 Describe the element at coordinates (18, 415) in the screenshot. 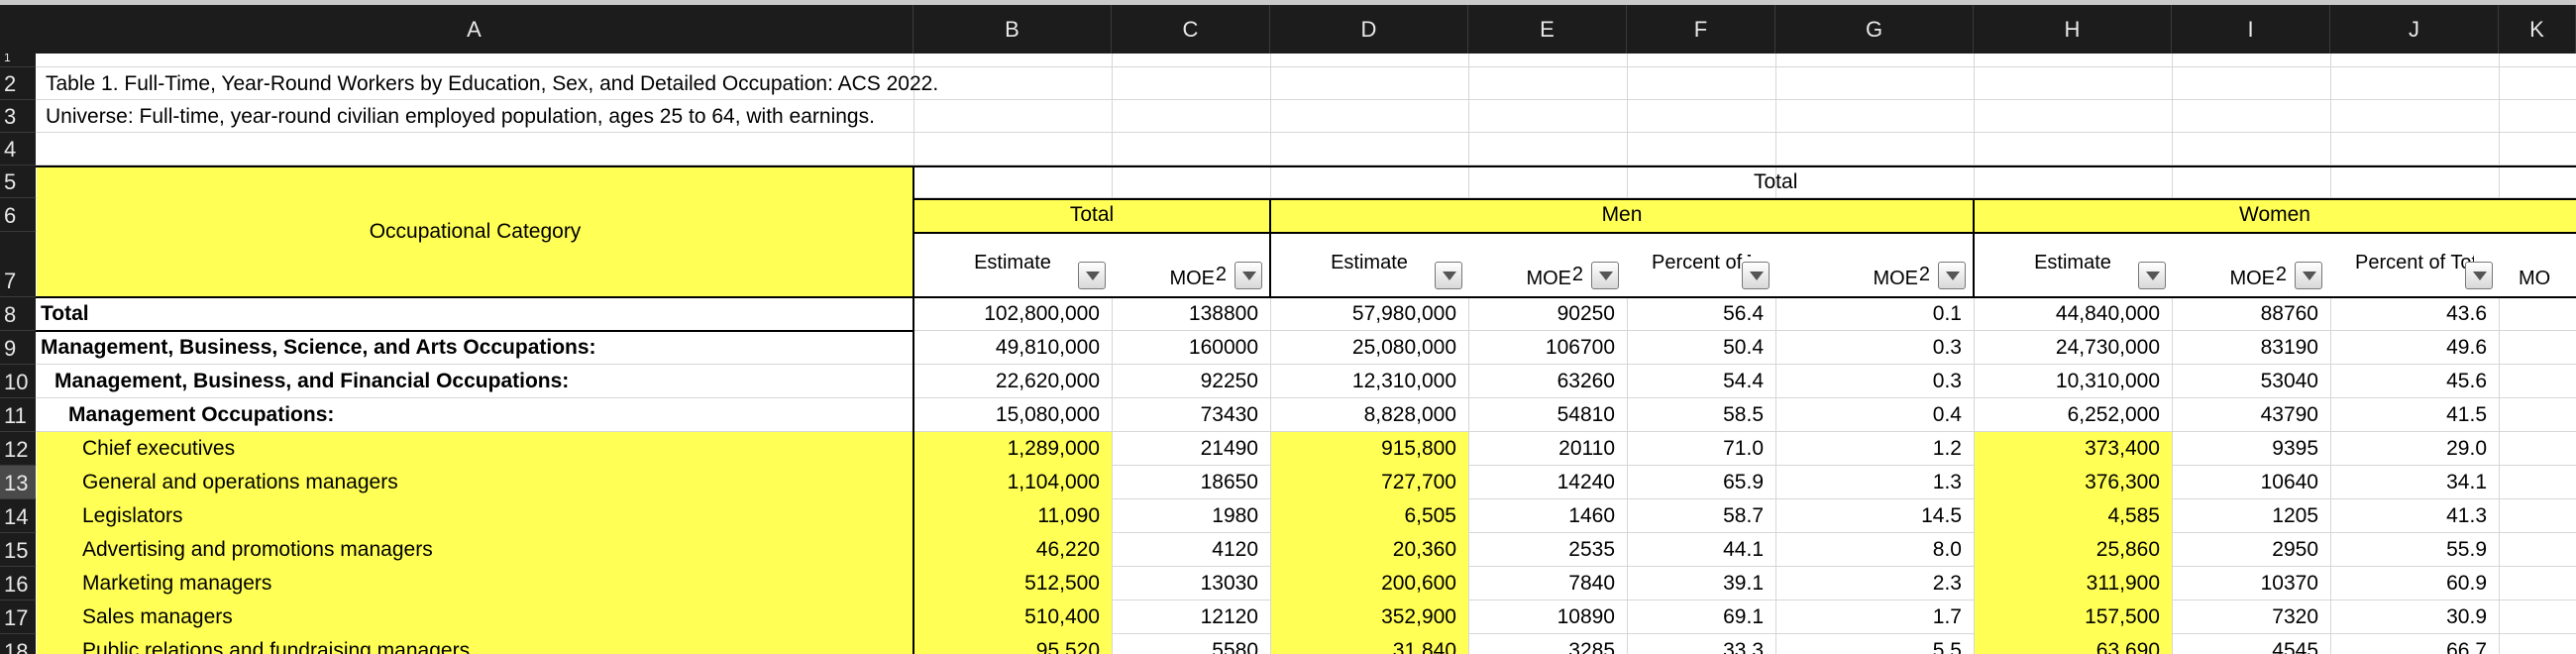

I see `row-header-11: 11` at that location.